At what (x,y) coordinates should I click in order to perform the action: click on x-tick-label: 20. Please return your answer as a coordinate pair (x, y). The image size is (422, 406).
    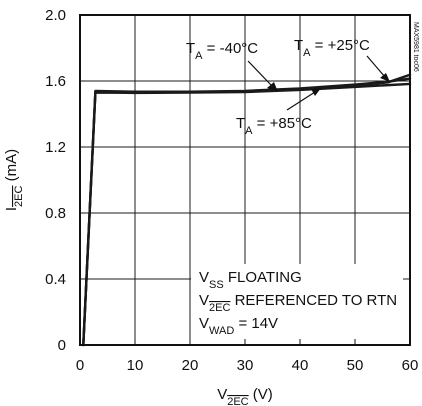
    Looking at the image, I should click on (190, 365).